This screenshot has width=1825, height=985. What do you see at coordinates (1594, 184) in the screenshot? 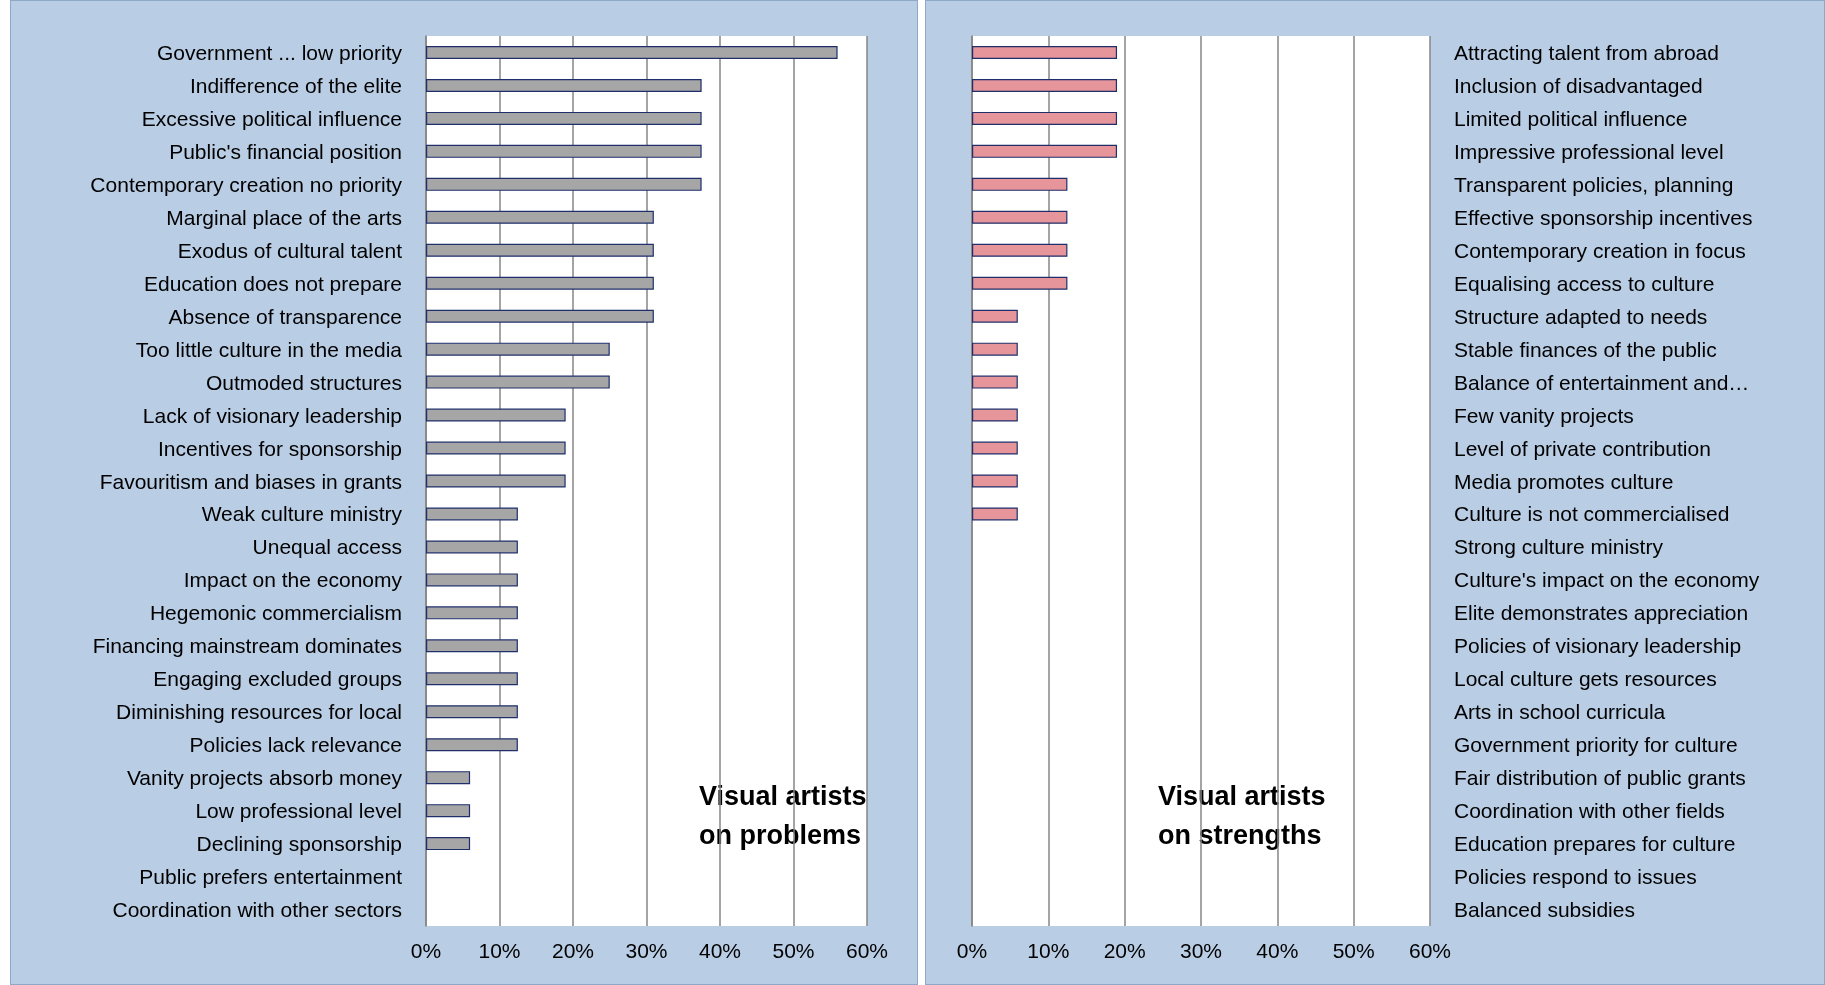
I see `y-tick-label: Transparent policies, planning` at bounding box center [1594, 184].